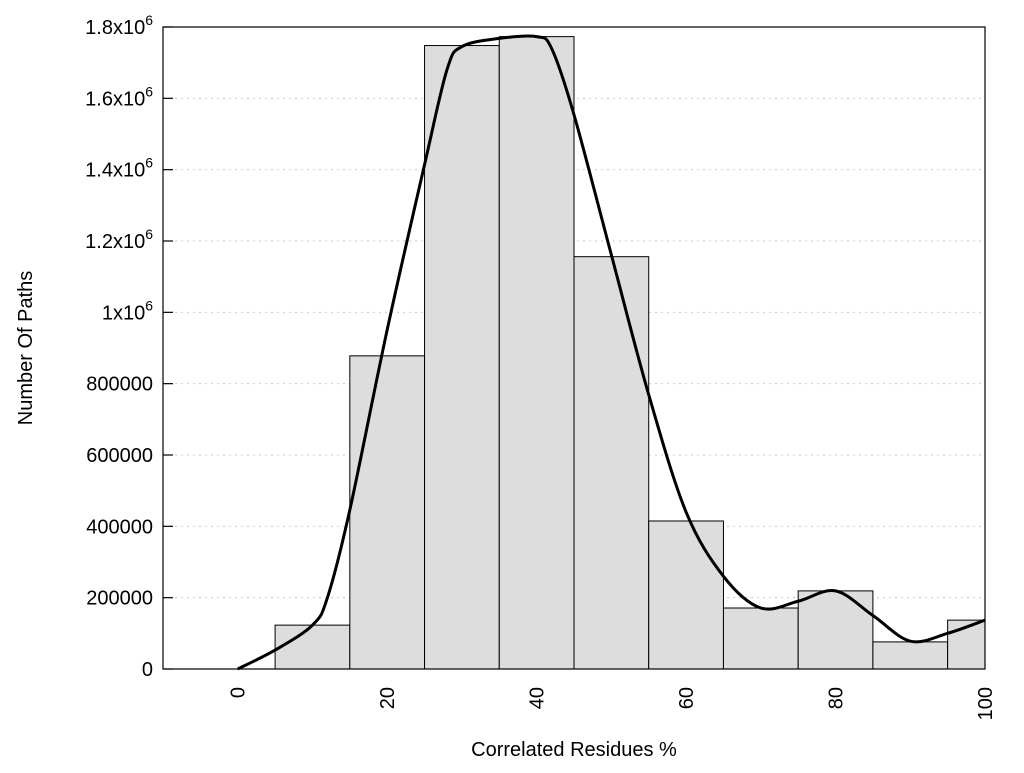  What do you see at coordinates (127, 310) in the screenshot?
I see `y-tick-label: 1x10⁶` at bounding box center [127, 310].